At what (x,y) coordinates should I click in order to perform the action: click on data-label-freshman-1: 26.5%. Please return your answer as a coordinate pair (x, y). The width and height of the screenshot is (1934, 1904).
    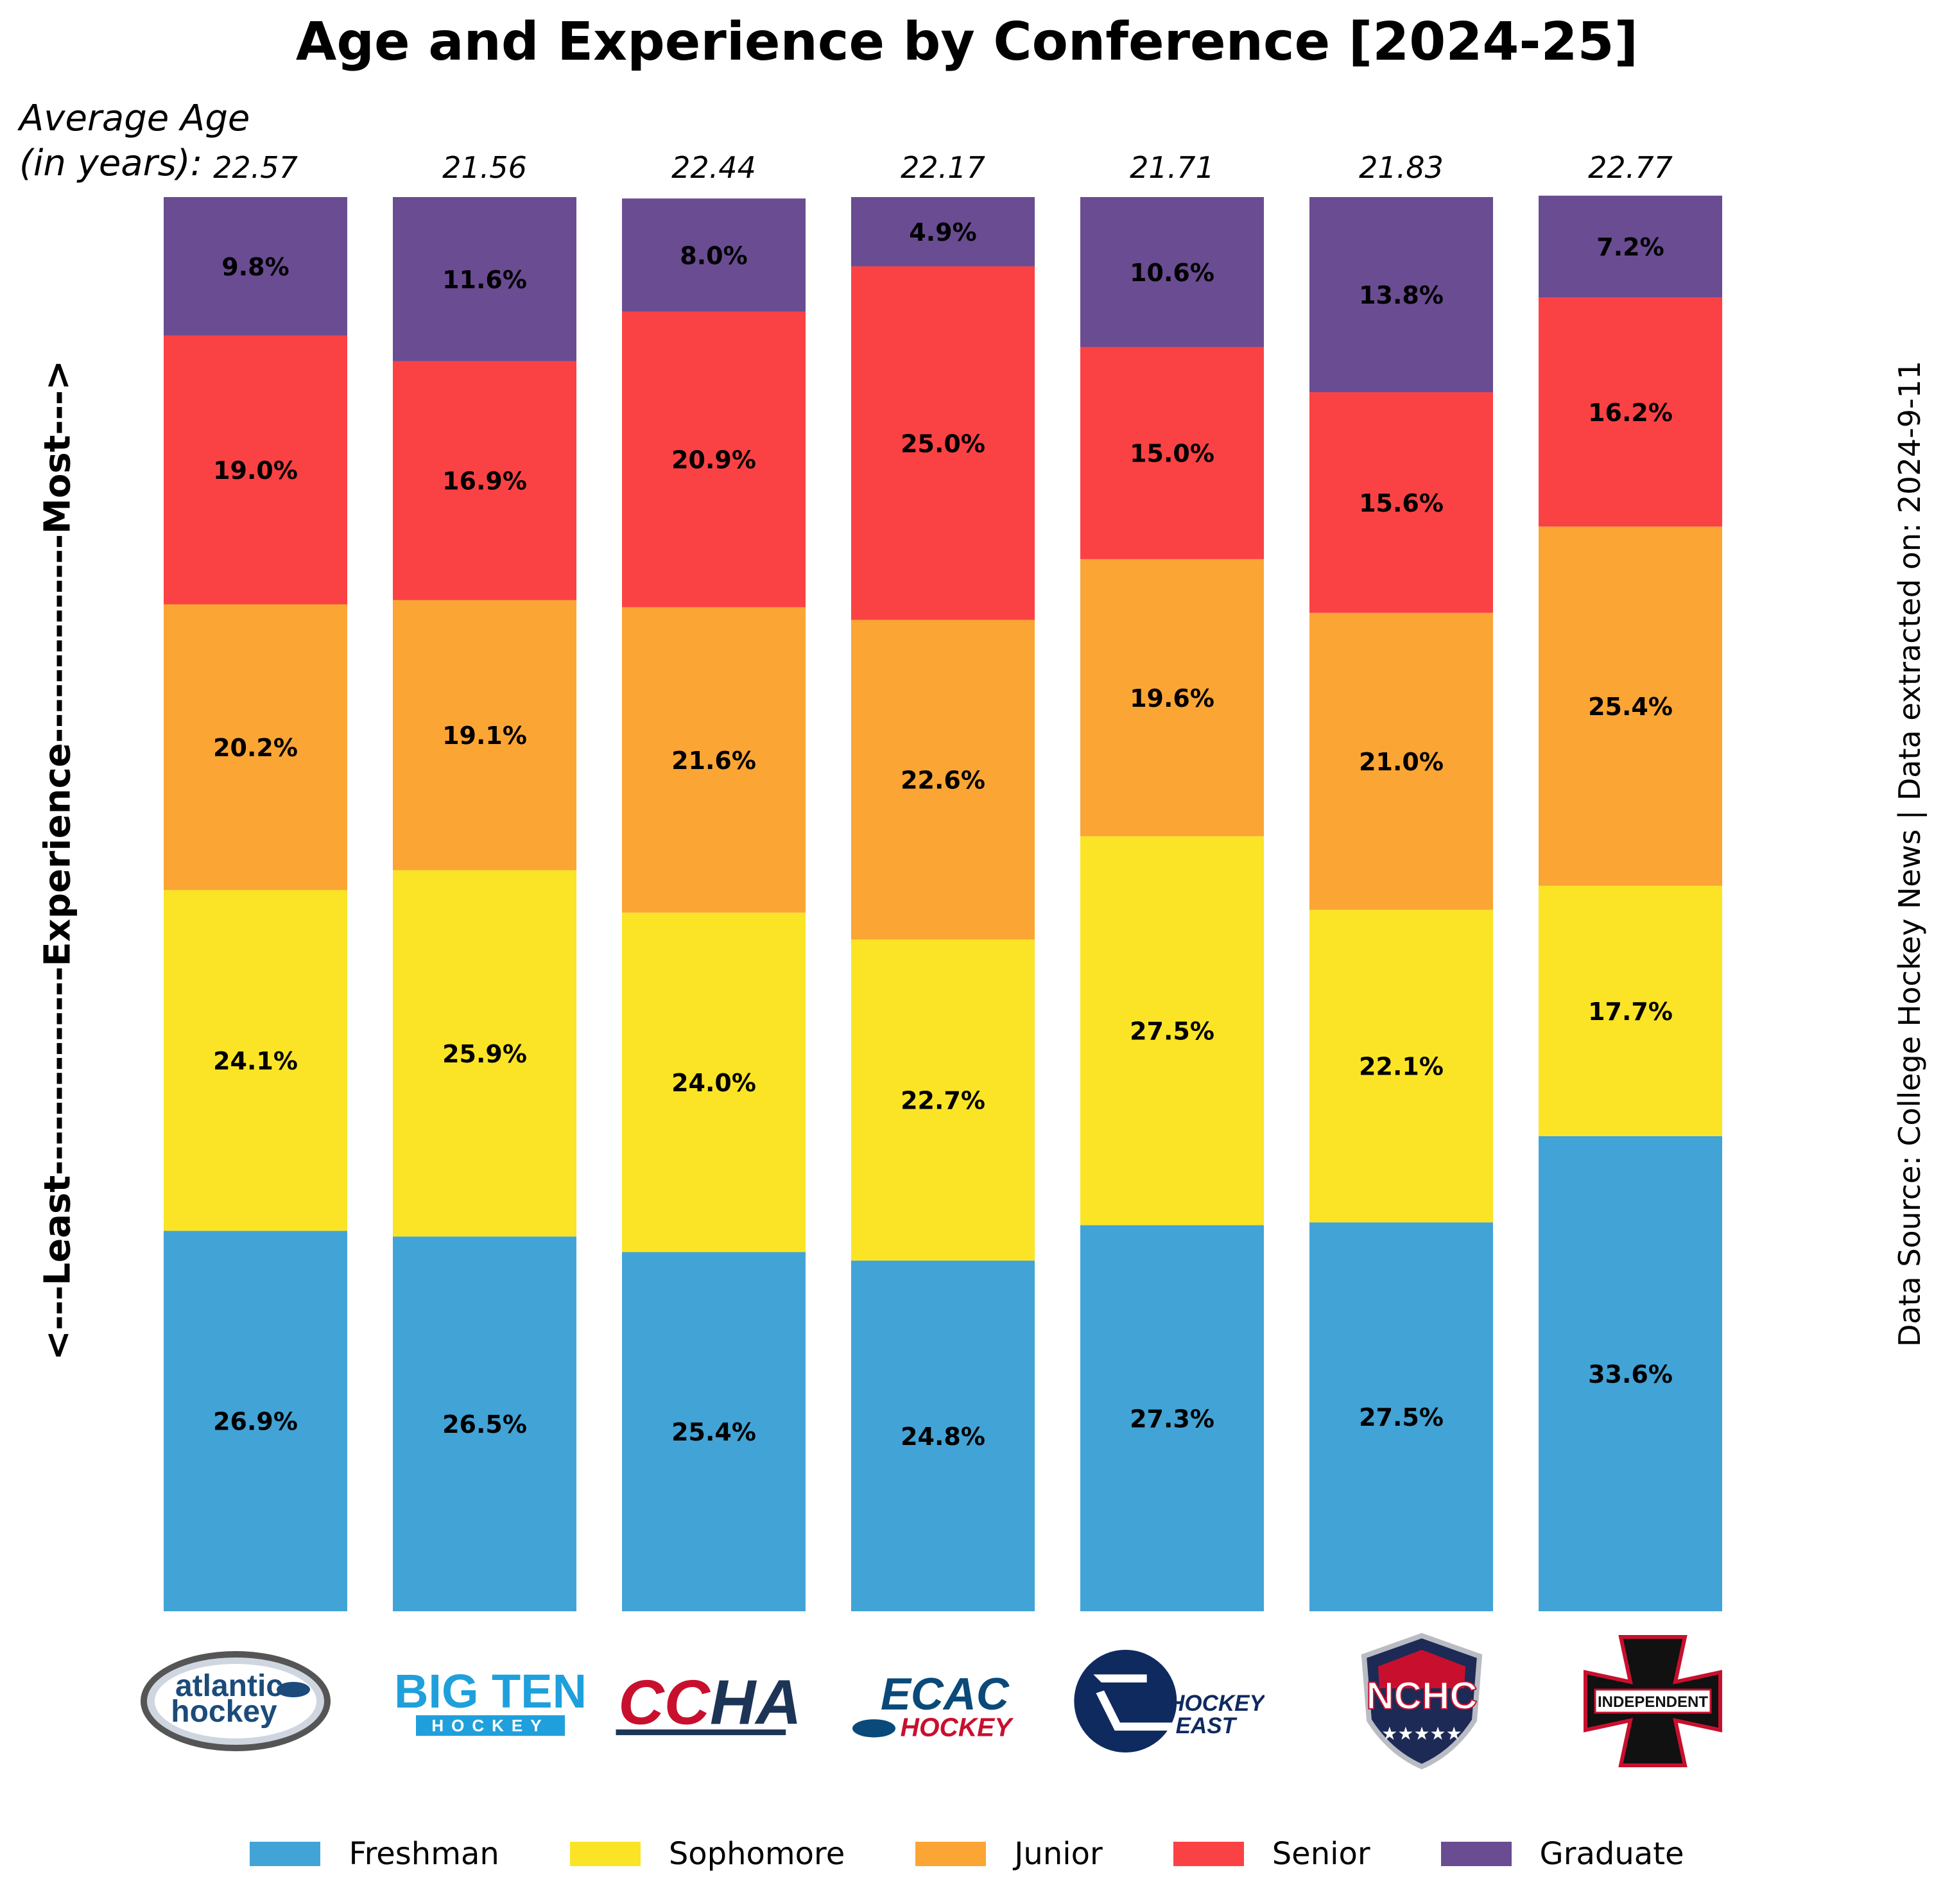
    Looking at the image, I should click on (484, 1424).